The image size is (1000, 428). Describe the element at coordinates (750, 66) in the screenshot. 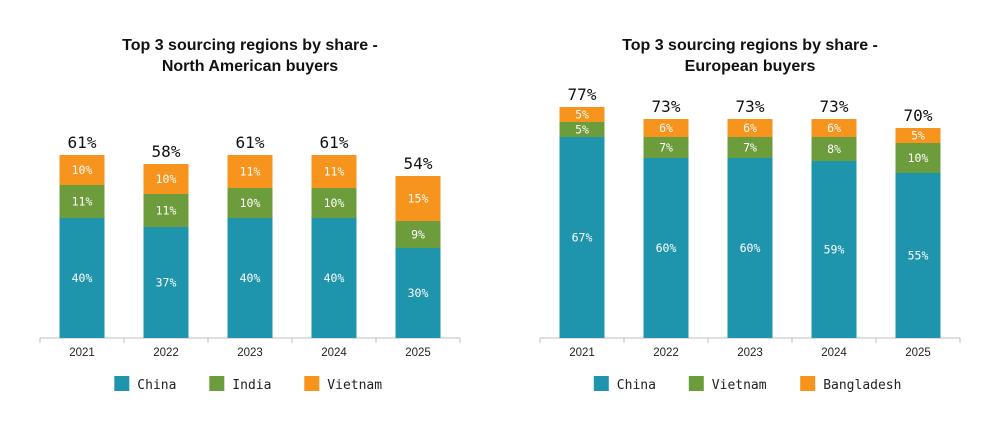

I see `chart-subtitle: European buyers` at that location.